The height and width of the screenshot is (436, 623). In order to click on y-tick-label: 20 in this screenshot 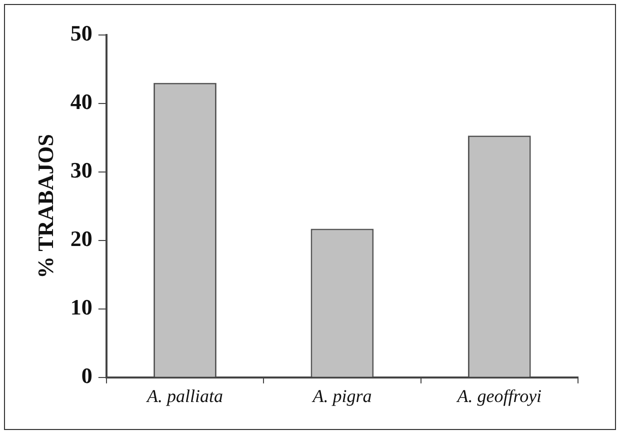, I will do `click(81, 239)`.